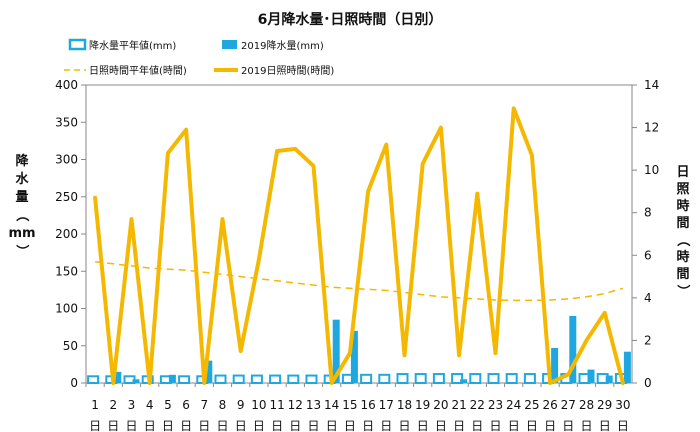 This screenshot has width=700, height=432. What do you see at coordinates (683, 290) in the screenshot?
I see `y-right-label-char: ）` at bounding box center [683, 290].